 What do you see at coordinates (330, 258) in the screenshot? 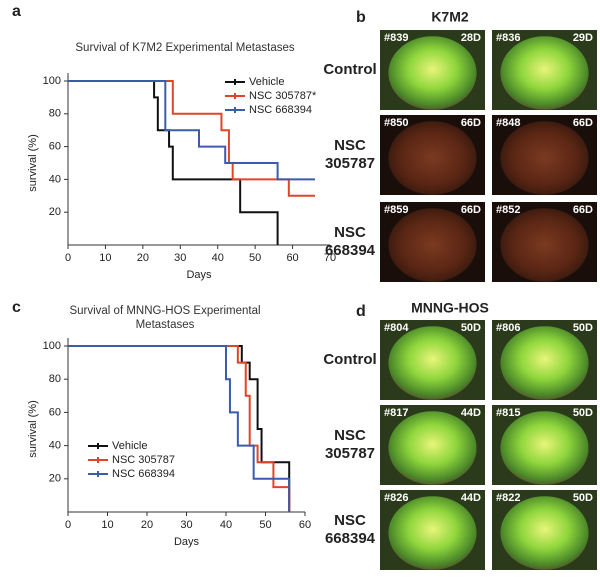
I see `x-tick-label: 70` at bounding box center [330, 258].